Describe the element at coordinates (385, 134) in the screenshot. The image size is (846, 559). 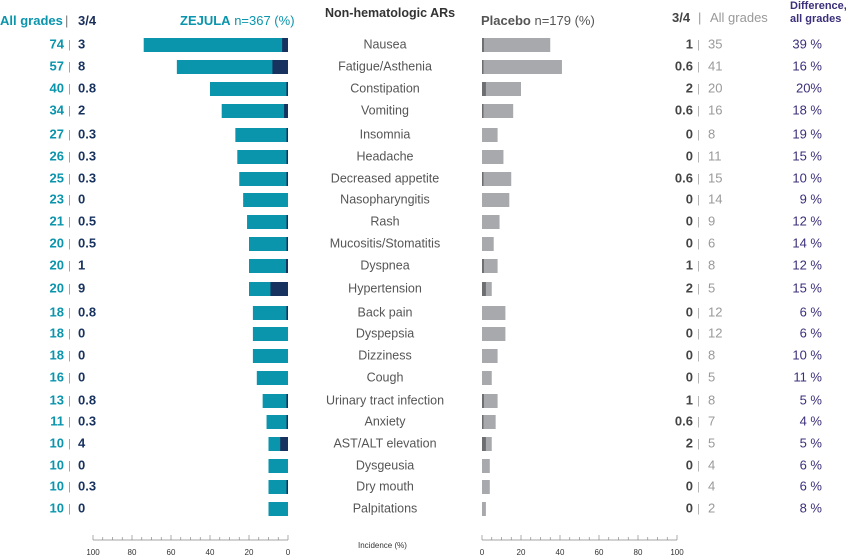
I see `category-label: Insomnia` at that location.